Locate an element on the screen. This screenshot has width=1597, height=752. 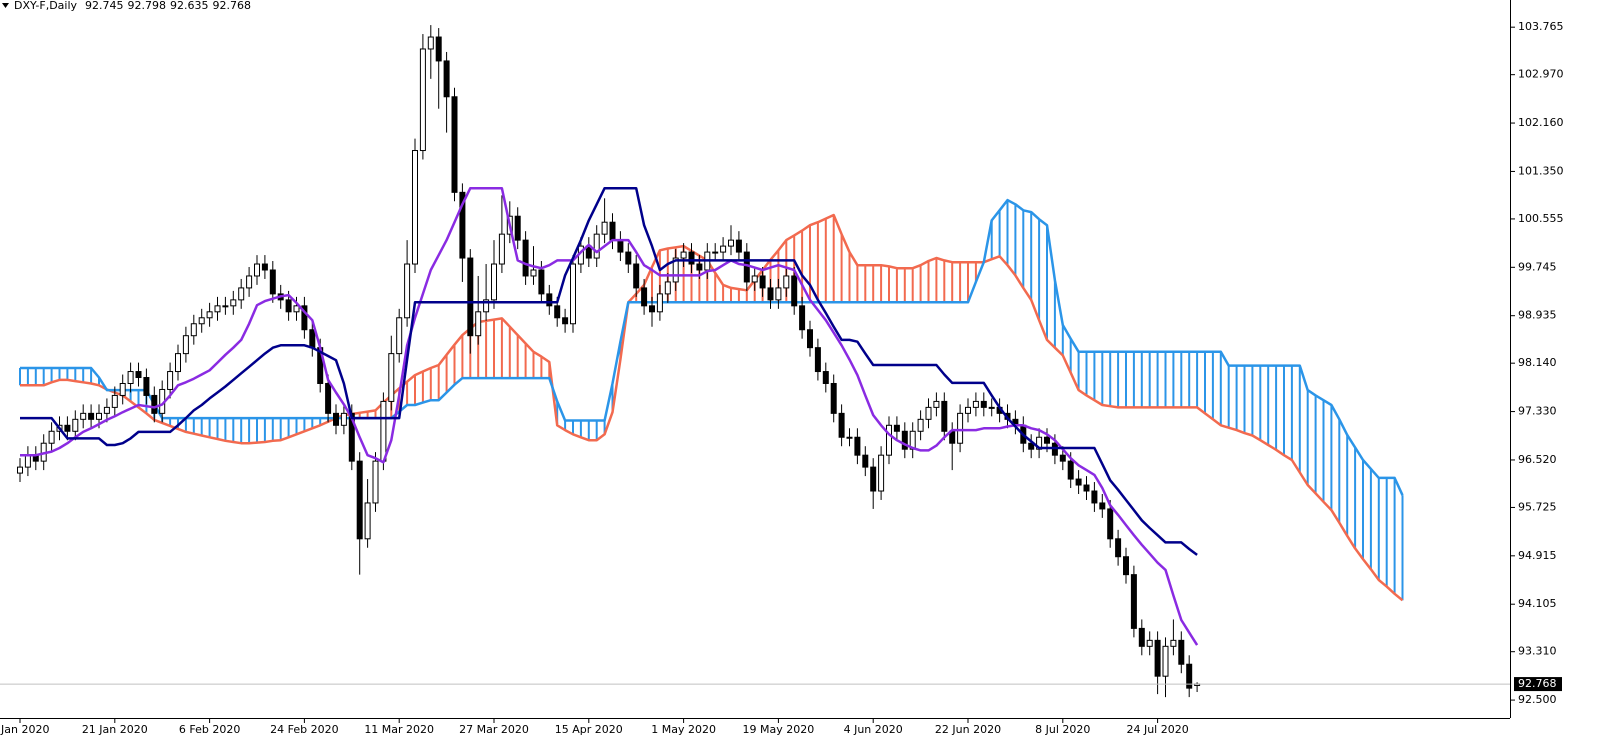
x-tick-label: 6 Feb 2020 is located at coordinates (209, 729).